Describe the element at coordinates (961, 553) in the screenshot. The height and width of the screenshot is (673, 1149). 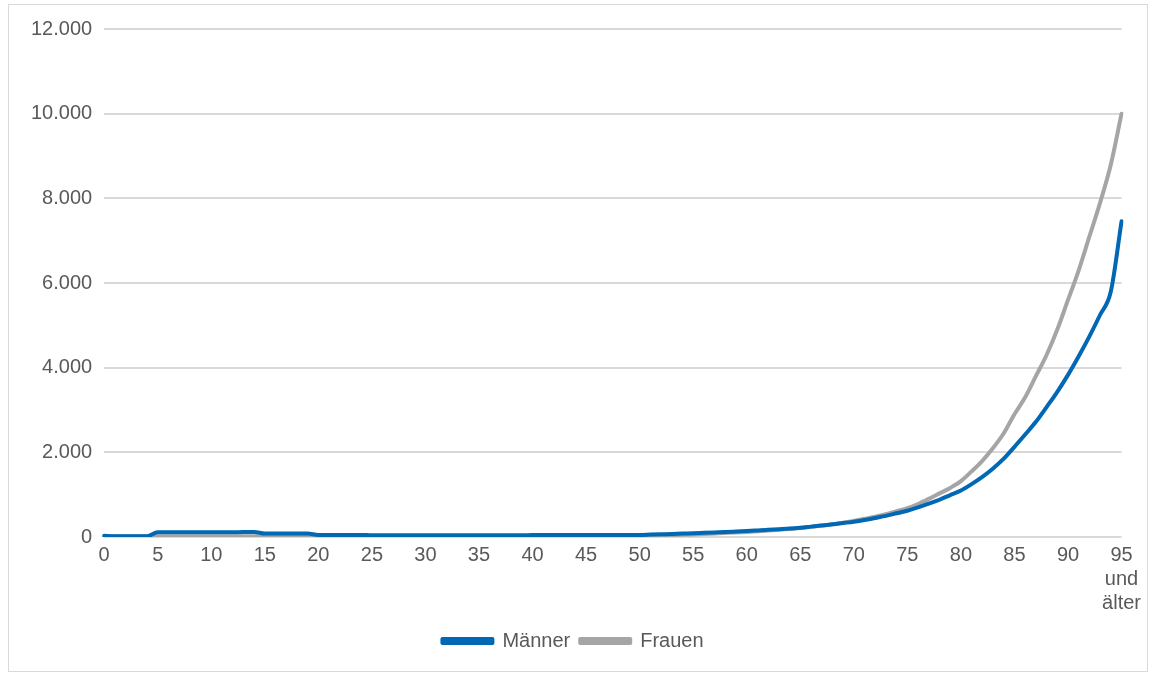
I see `x-tick-label: 80` at that location.